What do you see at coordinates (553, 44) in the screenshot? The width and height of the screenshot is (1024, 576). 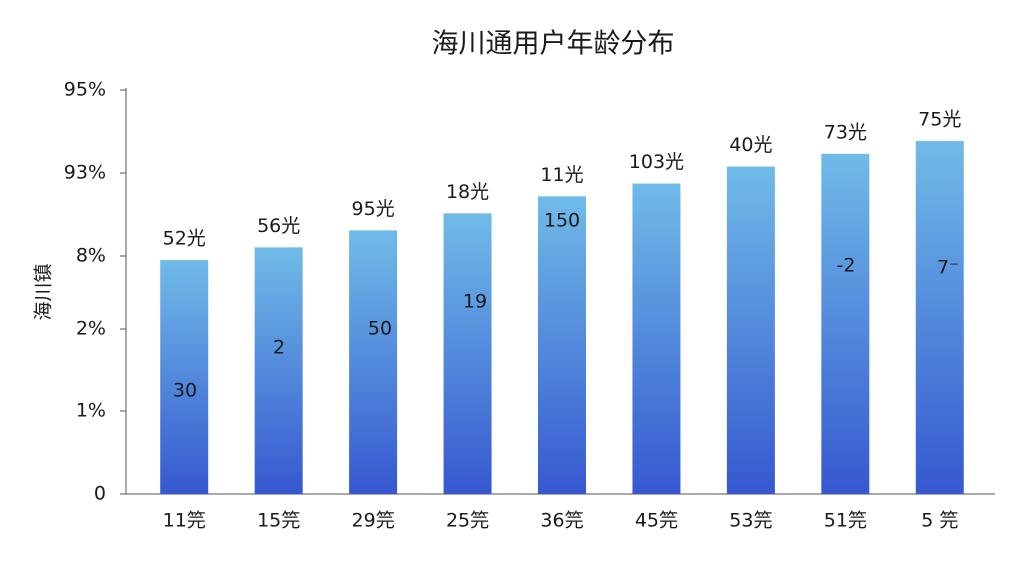 I see `chart-title: 海川通用户年龄分布` at bounding box center [553, 44].